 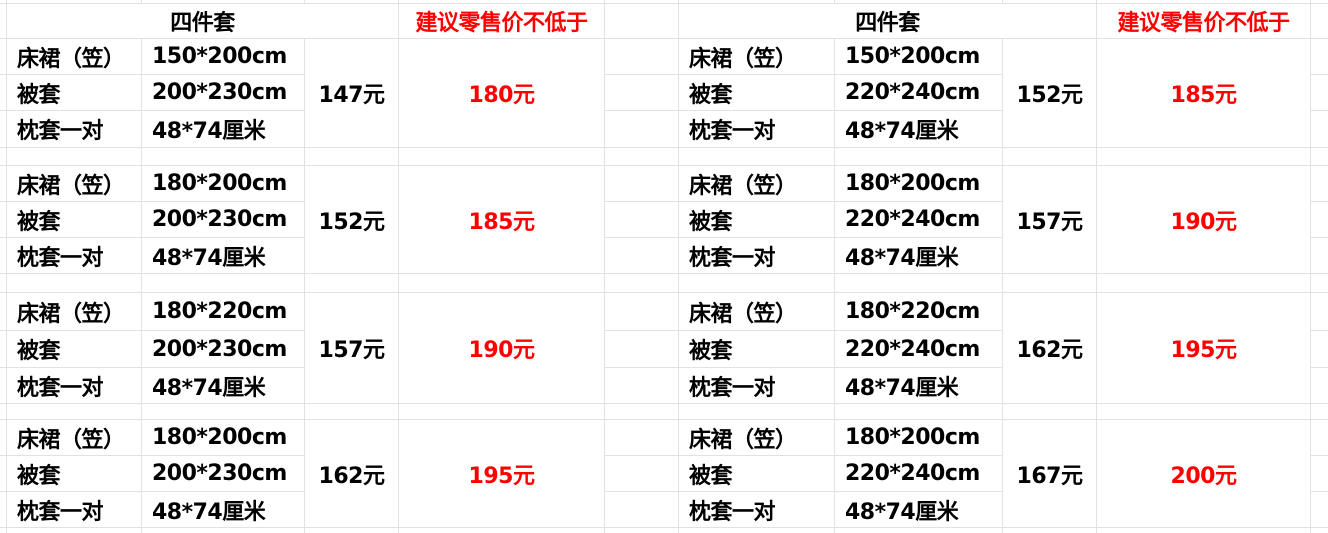 I want to click on price-cell-text: 157元, so click(x=351, y=350).